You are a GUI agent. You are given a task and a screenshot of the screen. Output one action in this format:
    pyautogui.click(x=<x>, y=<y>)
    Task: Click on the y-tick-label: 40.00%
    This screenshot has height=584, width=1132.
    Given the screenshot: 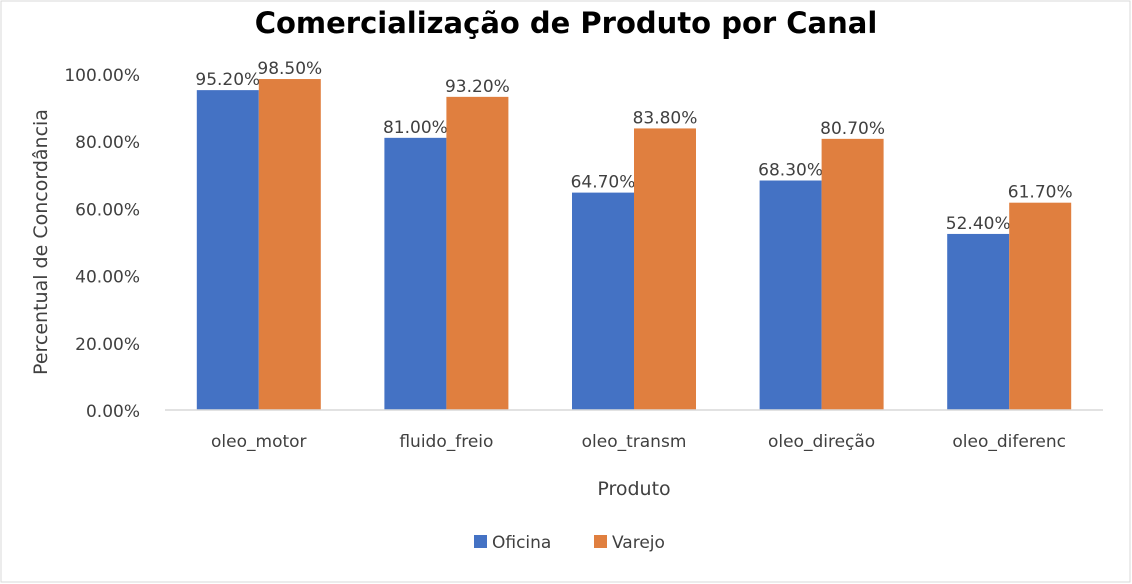 What is the action you would take?
    pyautogui.click(x=107, y=278)
    